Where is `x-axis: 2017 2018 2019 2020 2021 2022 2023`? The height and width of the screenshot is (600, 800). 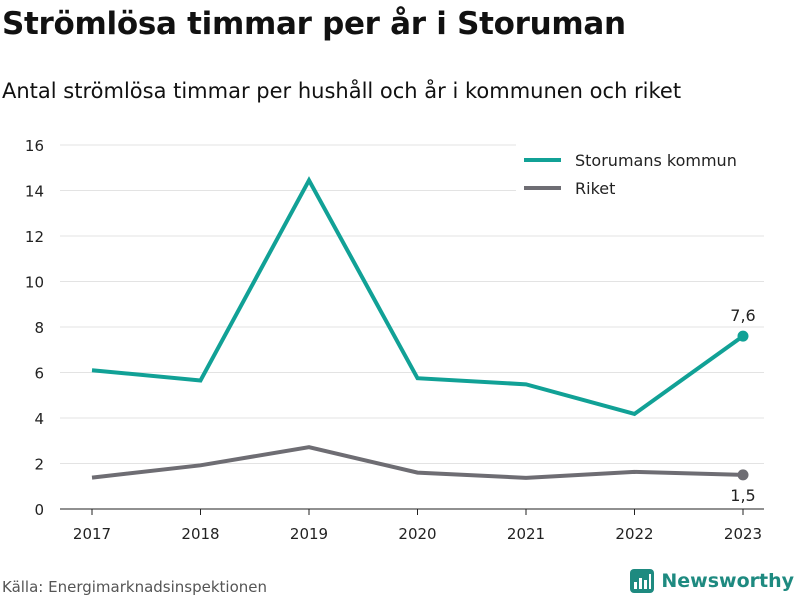
x-axis: 2017 2018 2019 2020 2021 2022 2023 is located at coordinates (412, 525).